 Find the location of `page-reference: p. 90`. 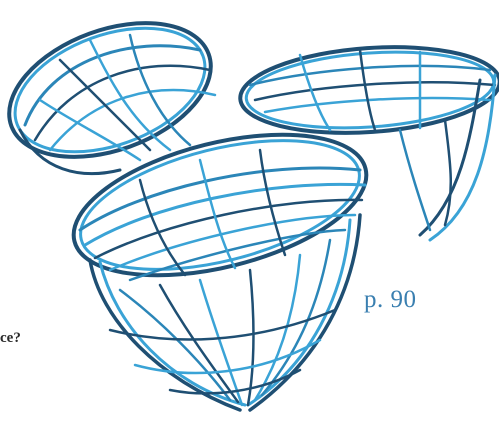

page-reference: p. 90 is located at coordinates (390, 299).